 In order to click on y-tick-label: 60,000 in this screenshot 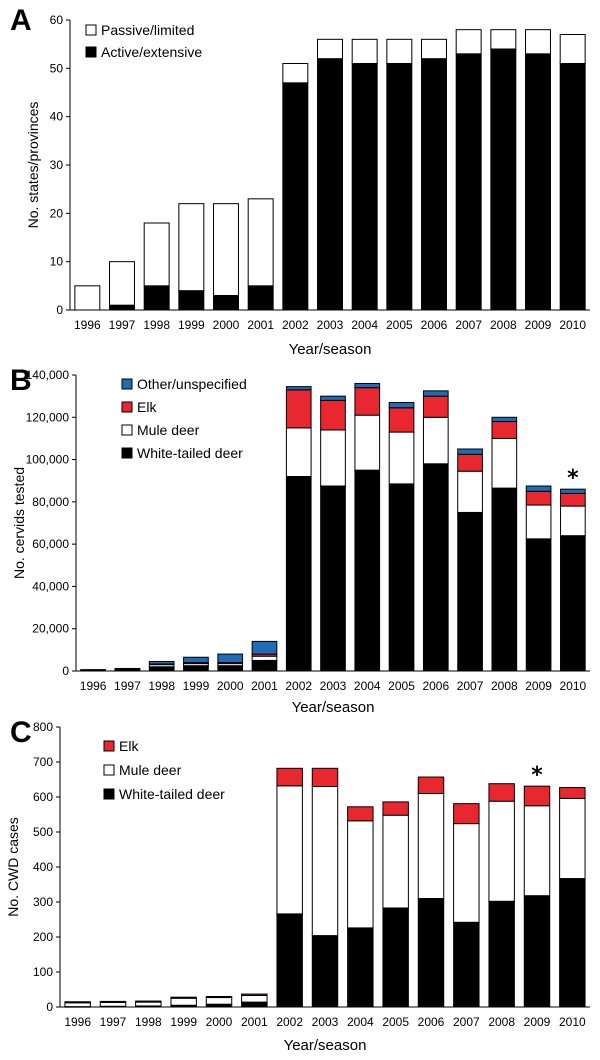, I will do `click(50, 544)`.